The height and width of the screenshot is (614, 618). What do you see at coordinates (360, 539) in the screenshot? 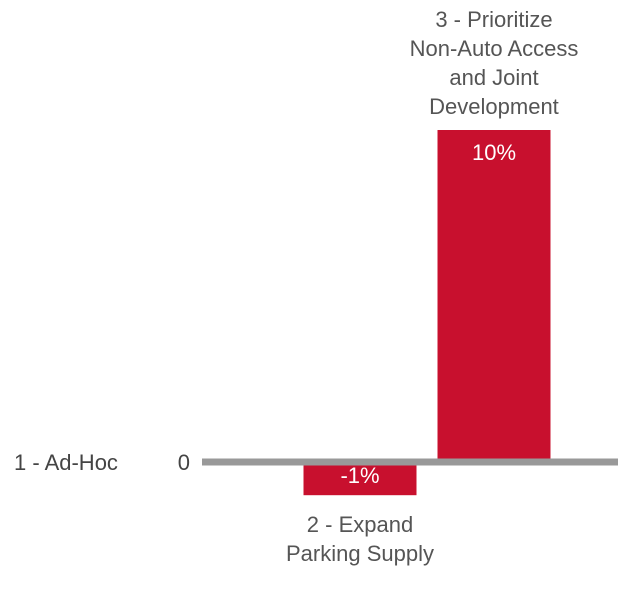
I see `category-label: 2 - Expand Parking Supply` at bounding box center [360, 539].